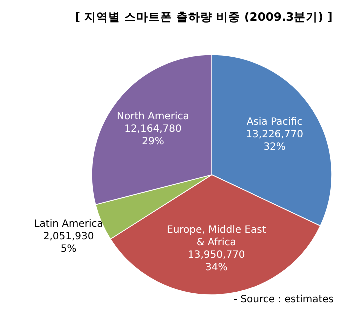 Image resolution: width=348 pixels, height=313 pixels. I want to click on data-label: Asia Pacific 13,226,770 32%, so click(275, 135).